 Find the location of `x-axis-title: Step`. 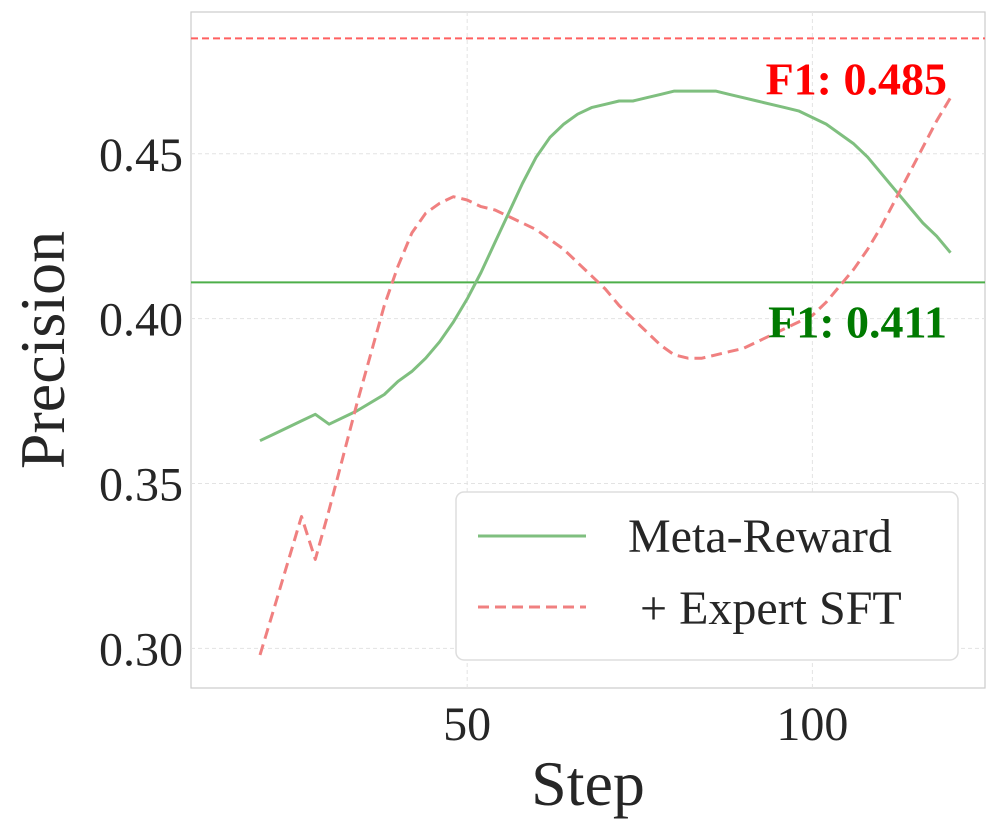

x-axis-title: Step is located at coordinates (588, 783).